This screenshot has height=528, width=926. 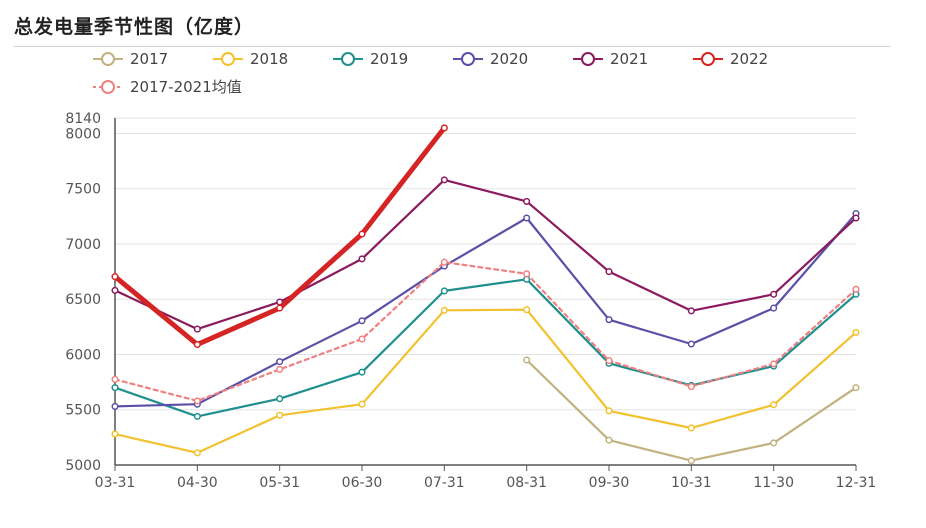 I want to click on x-tick-label-5: 08-31, so click(x=526, y=483).